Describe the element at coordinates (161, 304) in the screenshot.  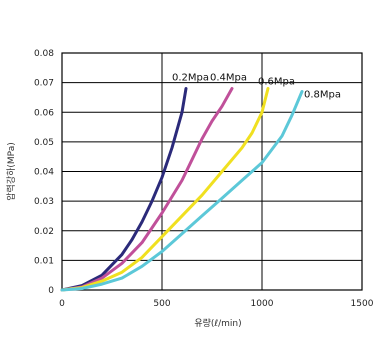
I see `x-tick-label: 500` at that location.